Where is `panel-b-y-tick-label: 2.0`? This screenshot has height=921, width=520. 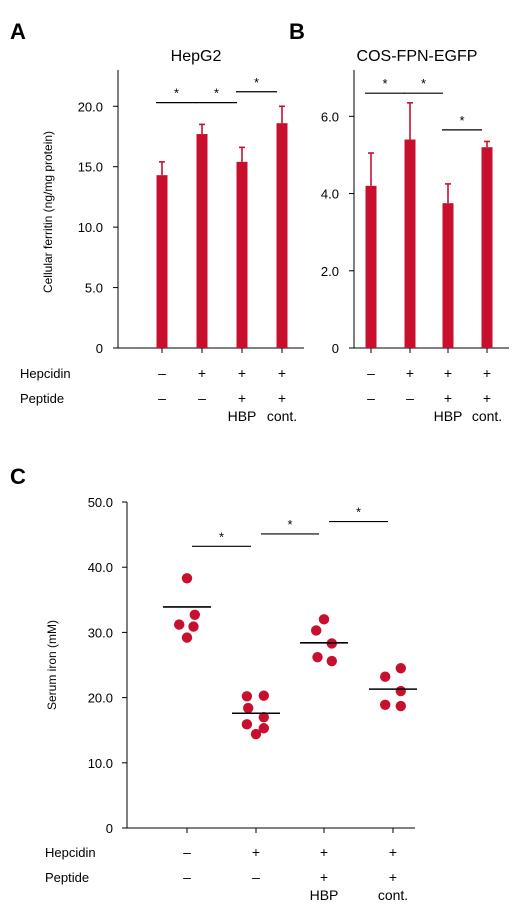 panel-b-y-tick-label: 2.0 is located at coordinates (330, 271).